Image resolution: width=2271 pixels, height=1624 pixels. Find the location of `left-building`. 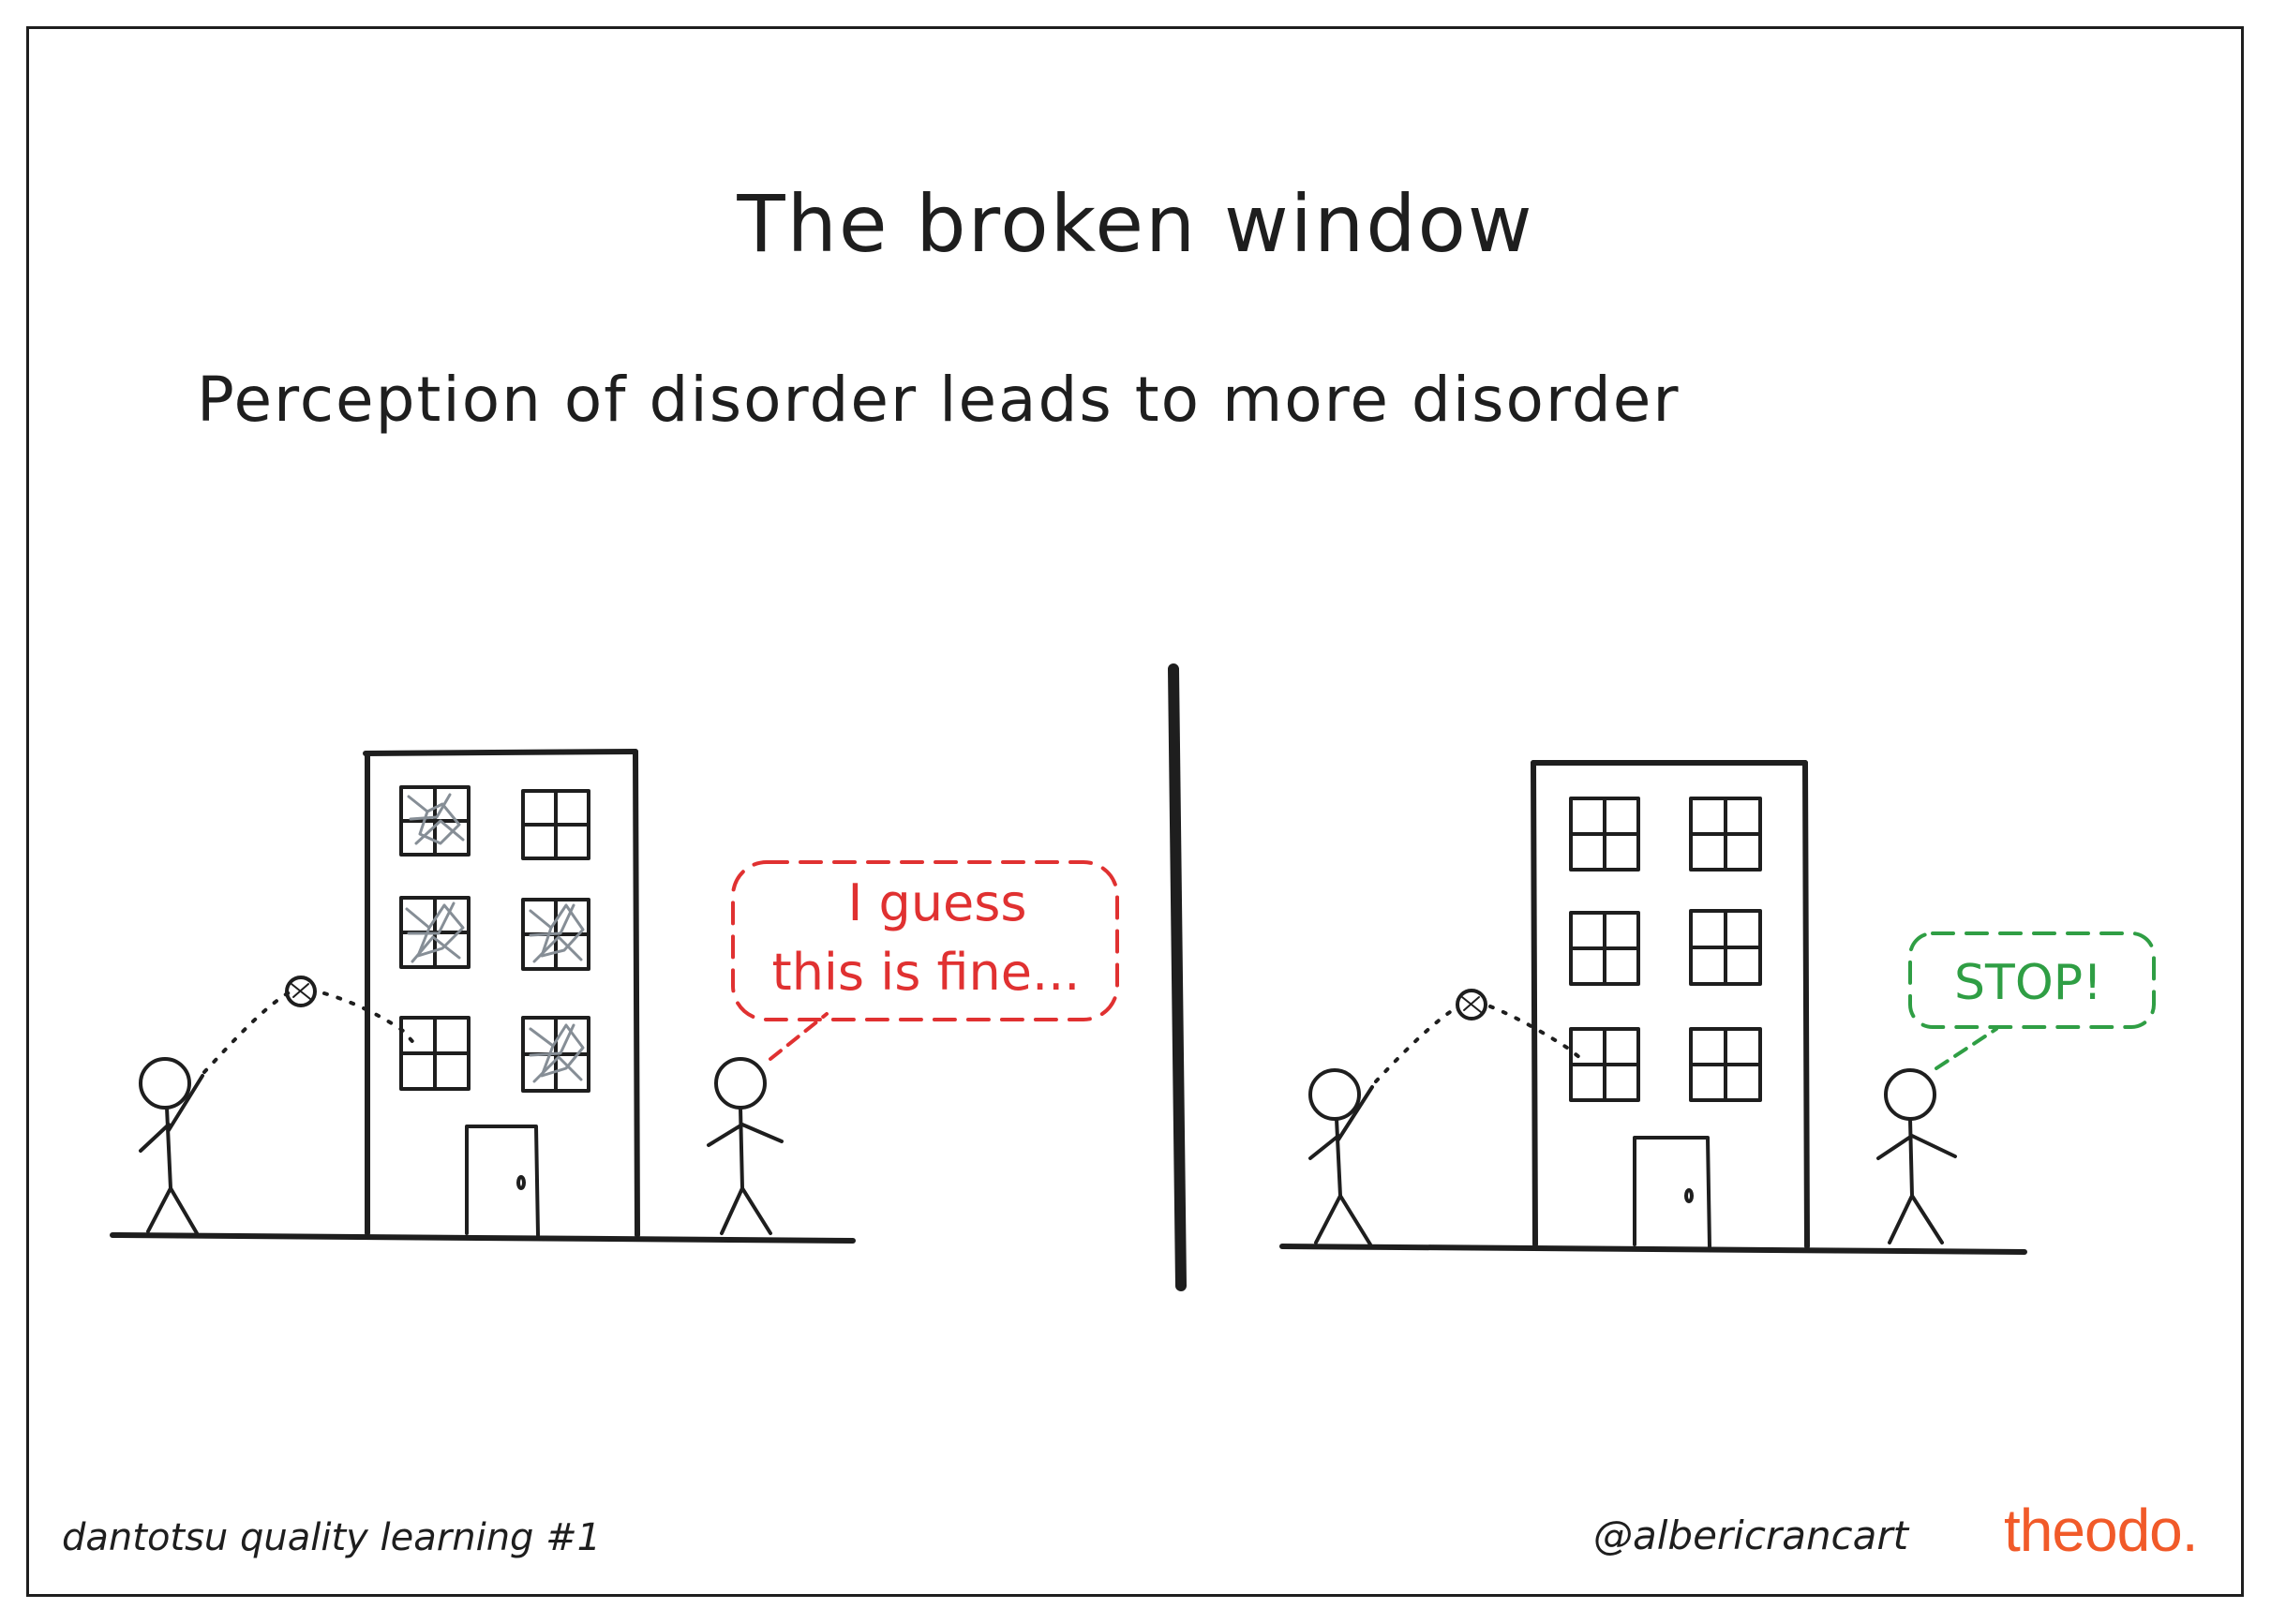

left-building is located at coordinates (502, 993).